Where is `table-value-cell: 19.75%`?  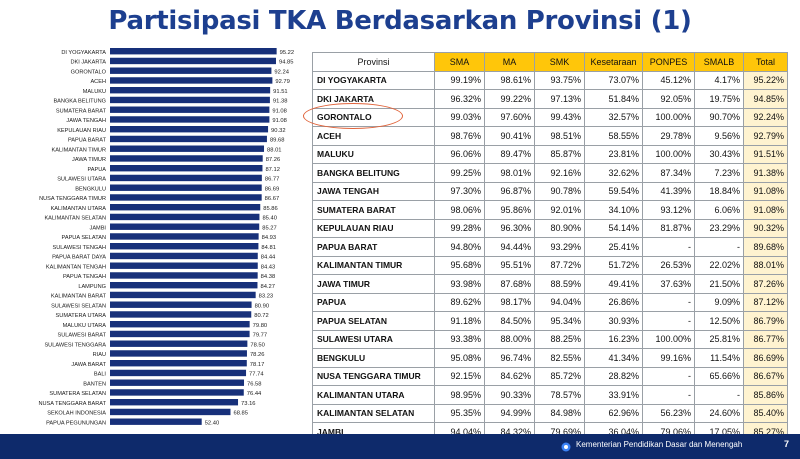
table-value-cell: 19.75% is located at coordinates (719, 99).